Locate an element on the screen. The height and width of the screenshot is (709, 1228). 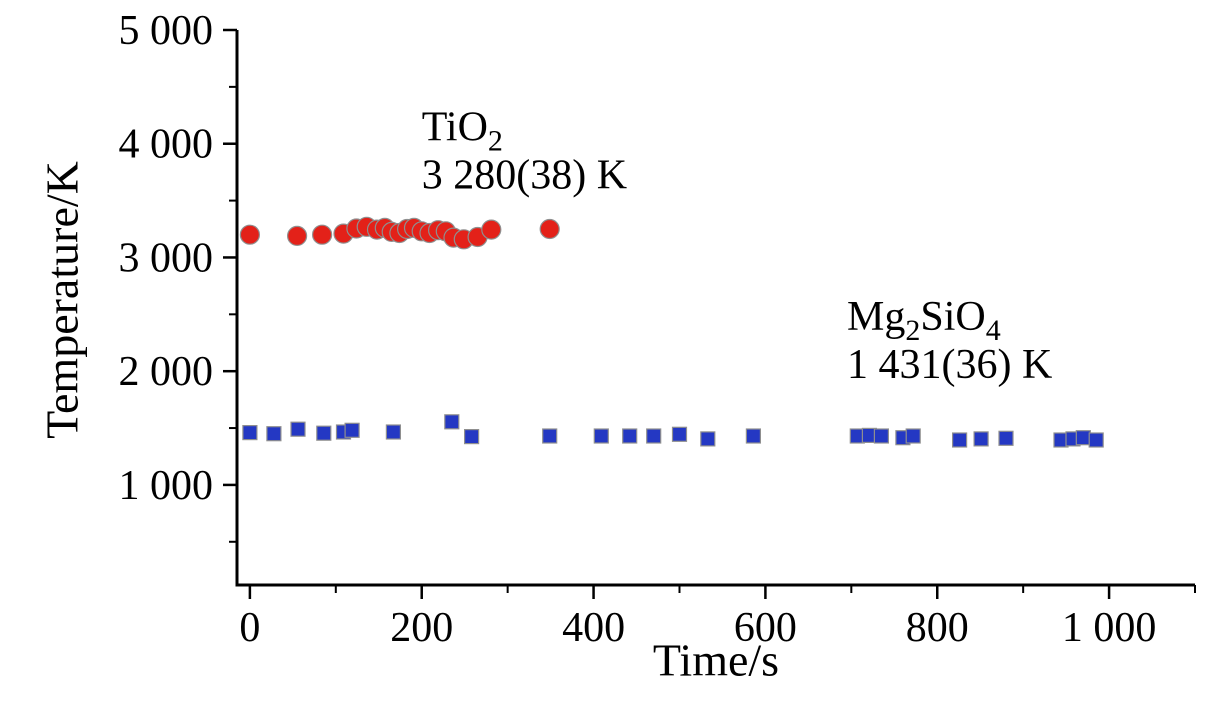
y-axis-title: Temperature/K is located at coordinates (62, 300).